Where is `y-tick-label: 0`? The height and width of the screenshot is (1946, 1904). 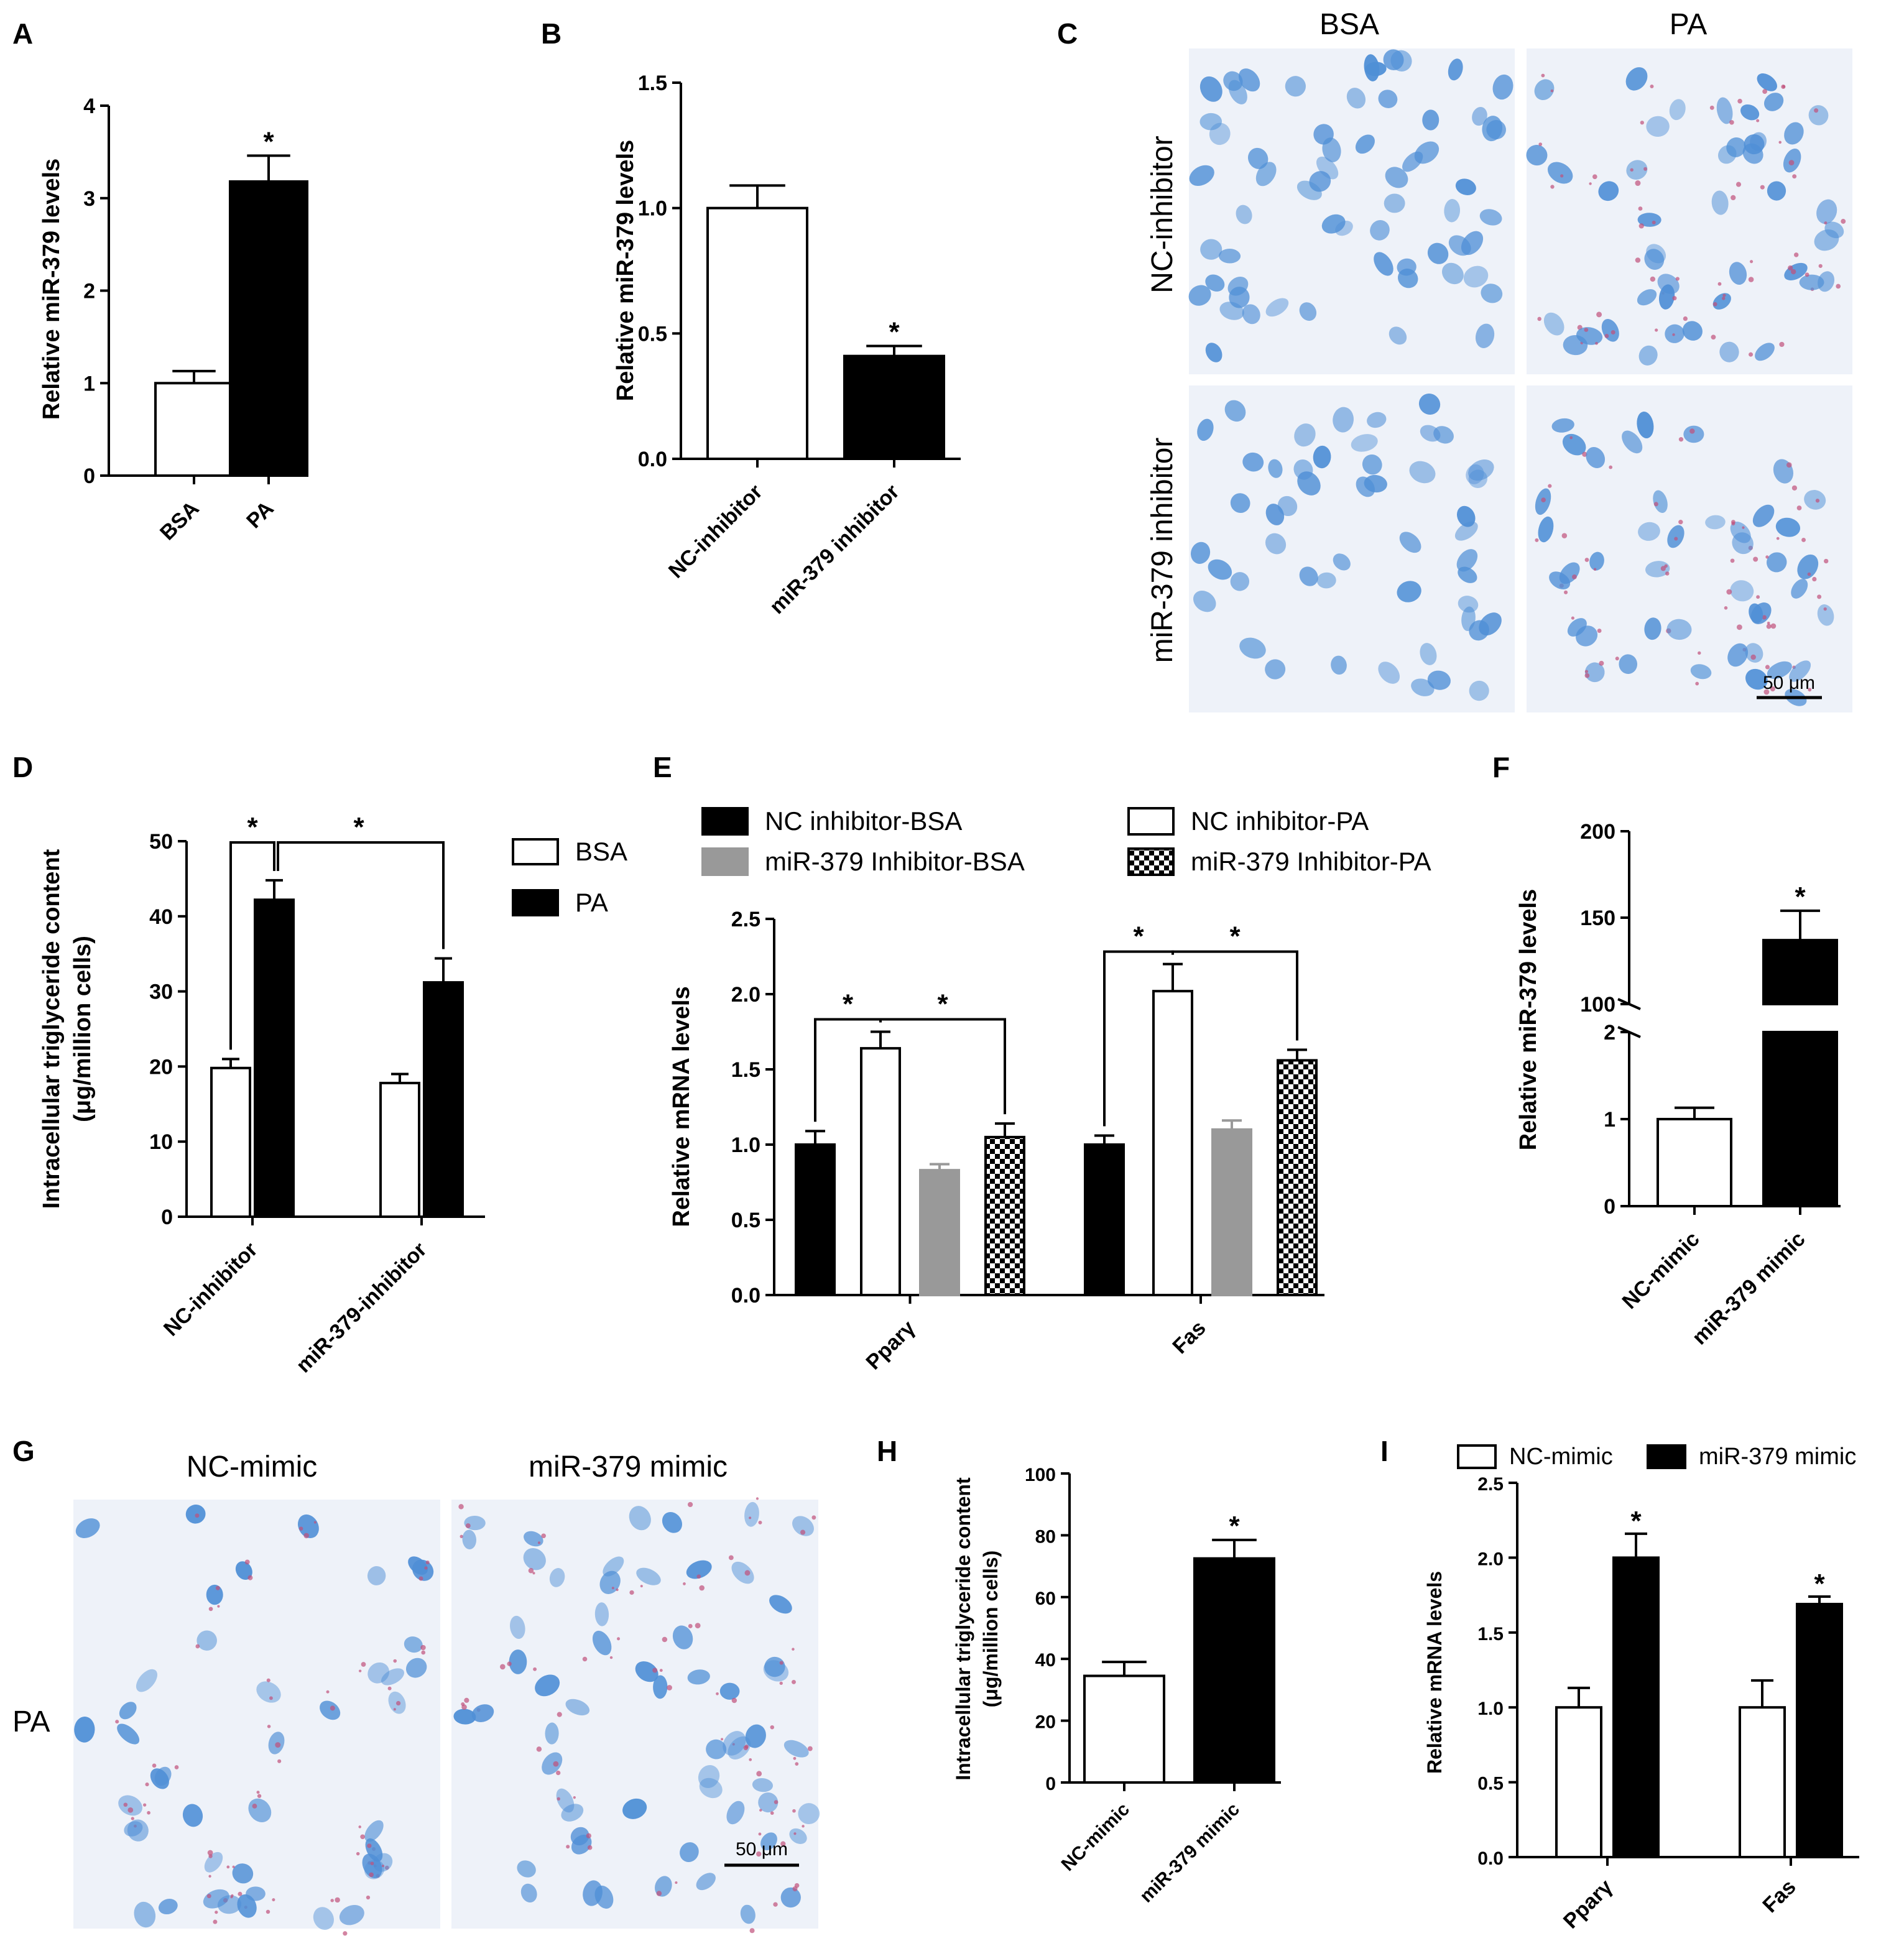
y-tick-label: 0 is located at coordinates (167, 1217).